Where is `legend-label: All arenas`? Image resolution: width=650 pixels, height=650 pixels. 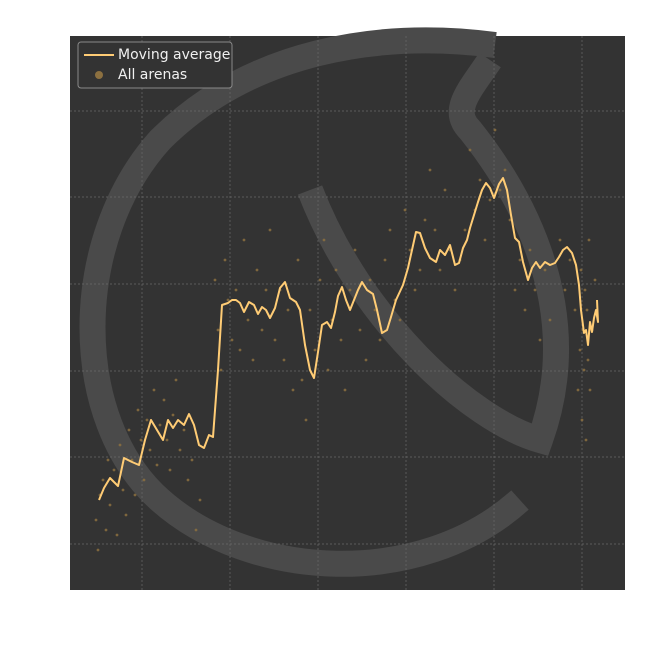
legend-label: All arenas is located at coordinates (152, 75).